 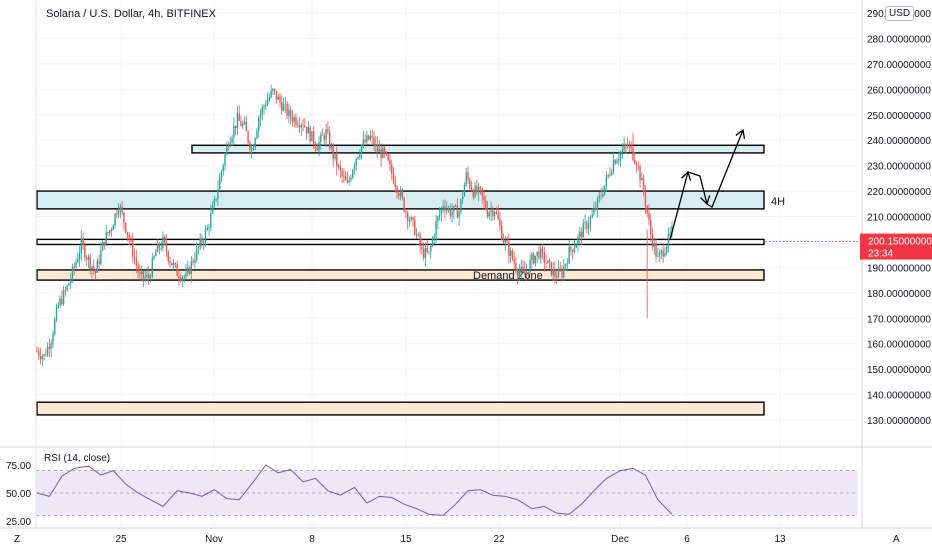 I want to click on auto-scale-button: A, so click(x=896, y=539).